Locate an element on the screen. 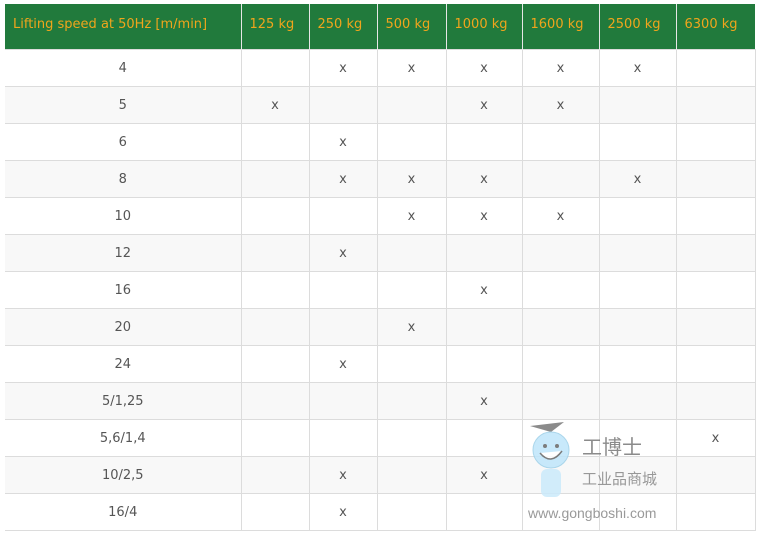 The height and width of the screenshot is (538, 757). speed-cell: 20 is located at coordinates (123, 327).